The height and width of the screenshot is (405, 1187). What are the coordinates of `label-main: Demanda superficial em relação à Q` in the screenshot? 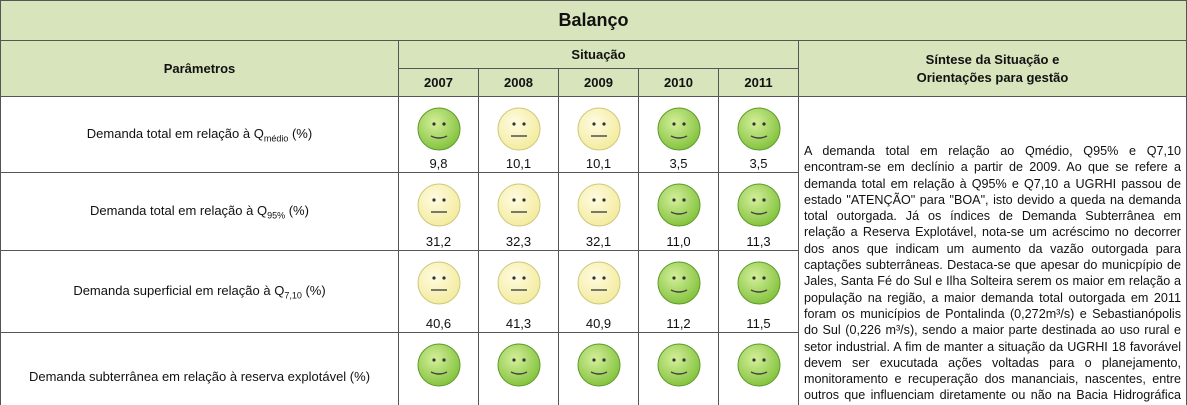 It's located at (179, 290).